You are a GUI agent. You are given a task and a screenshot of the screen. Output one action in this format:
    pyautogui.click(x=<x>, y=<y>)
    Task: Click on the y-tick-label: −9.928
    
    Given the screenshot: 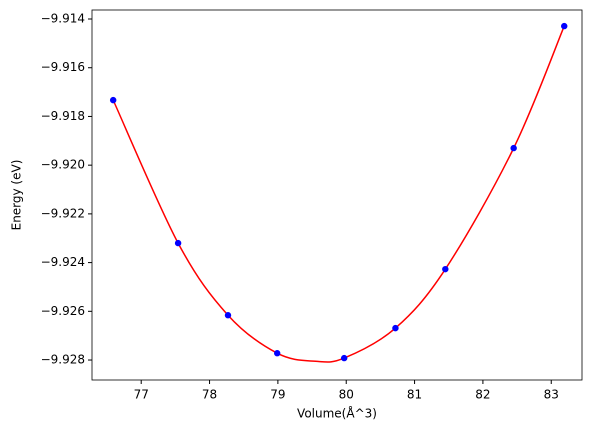 What is the action you would take?
    pyautogui.click(x=63, y=360)
    